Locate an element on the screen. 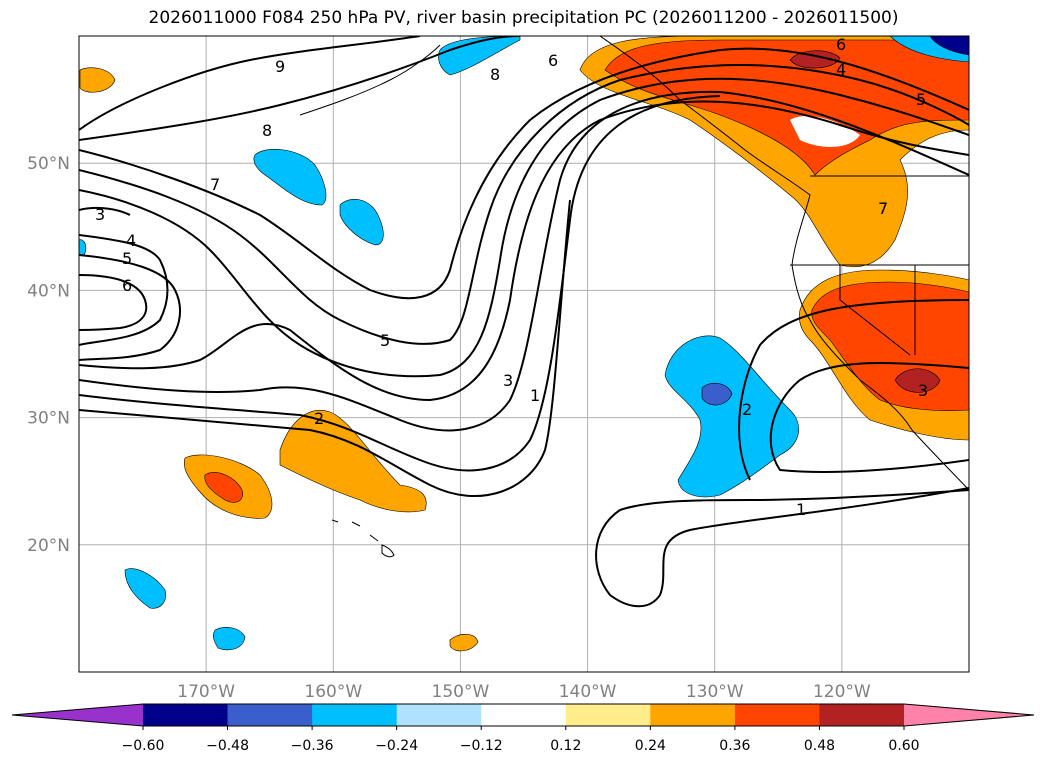 Image resolution: width=1047 pixels, height=765 pixels. colorbar-tick-label: 0.12 is located at coordinates (565, 746).